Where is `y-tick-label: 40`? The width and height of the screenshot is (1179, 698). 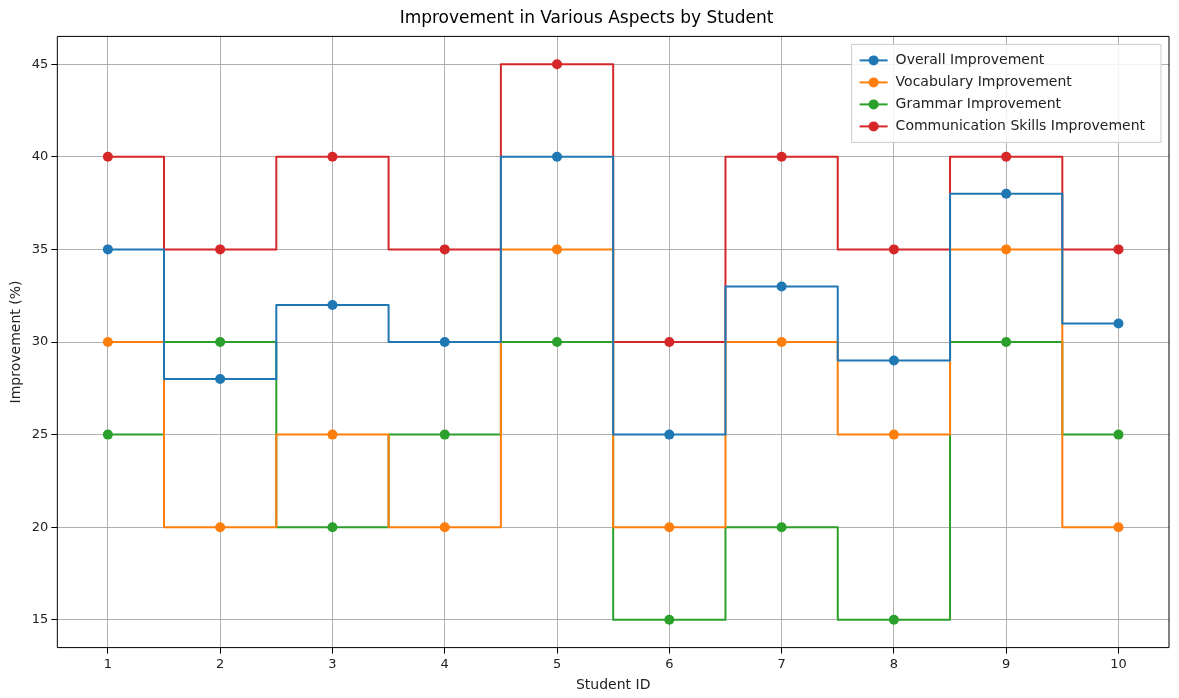 y-tick-label: 40 is located at coordinates (40, 156).